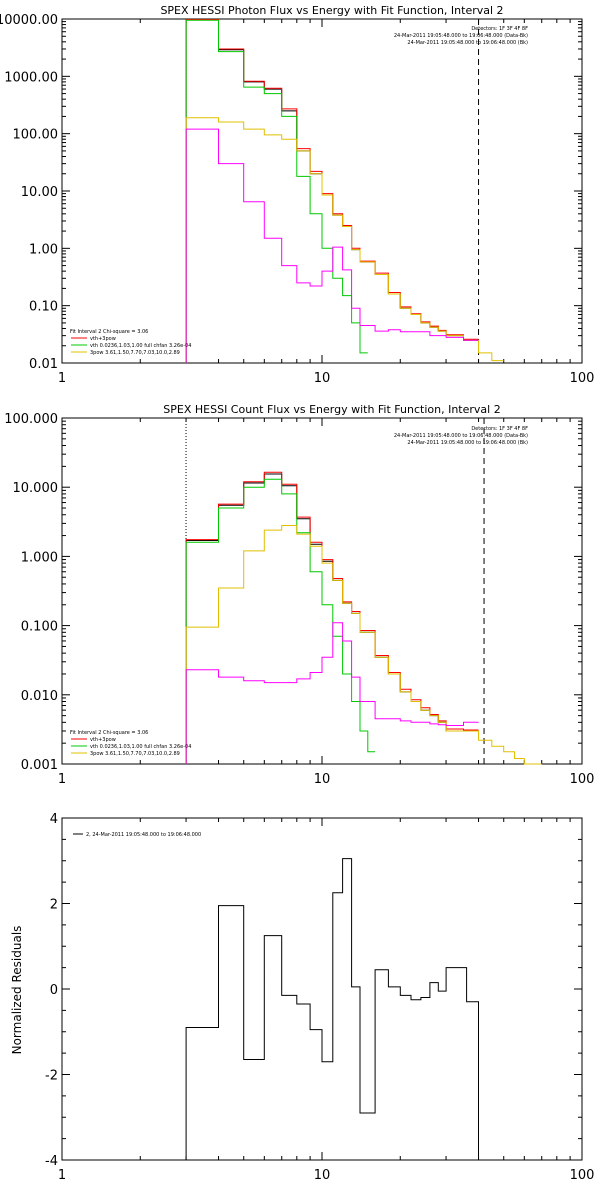 This screenshot has width=600, height=1200. I want to click on panel2-y-tick-label: 1.000, so click(39, 557).